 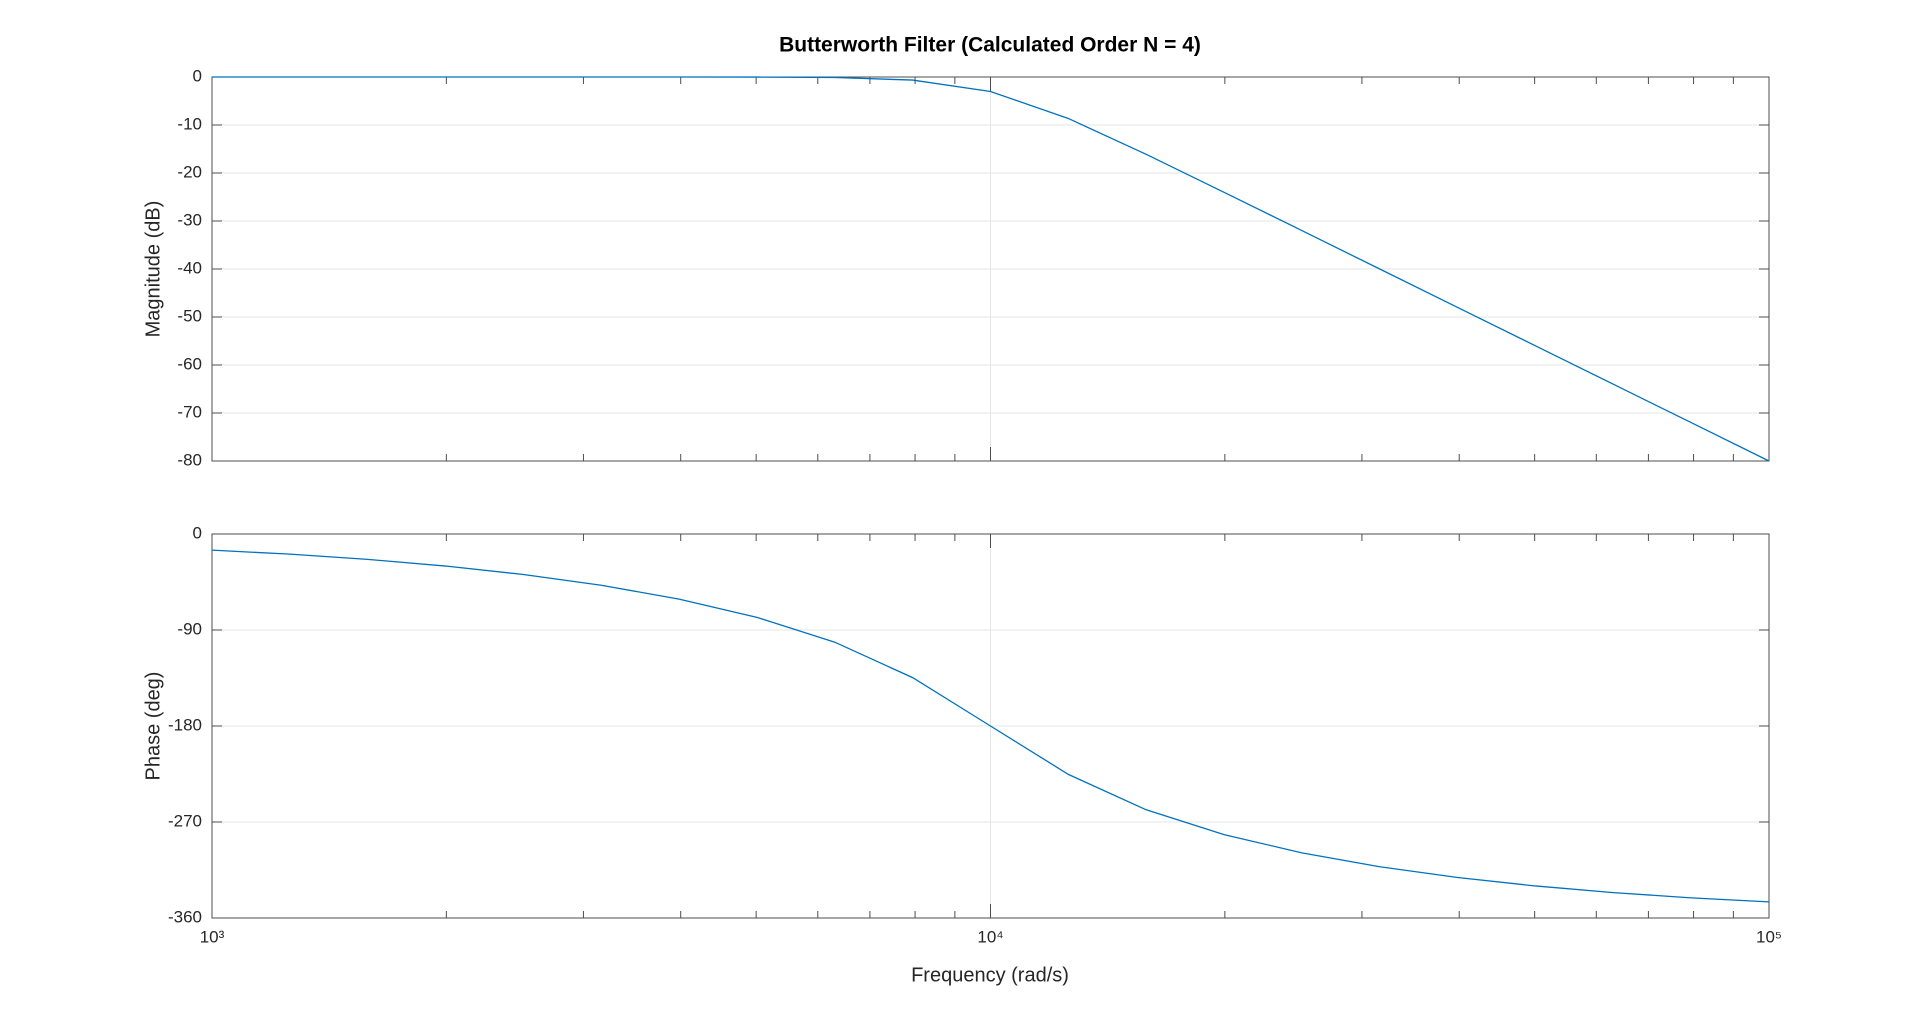 I want to click on y-tick-label: -360, so click(x=185, y=916).